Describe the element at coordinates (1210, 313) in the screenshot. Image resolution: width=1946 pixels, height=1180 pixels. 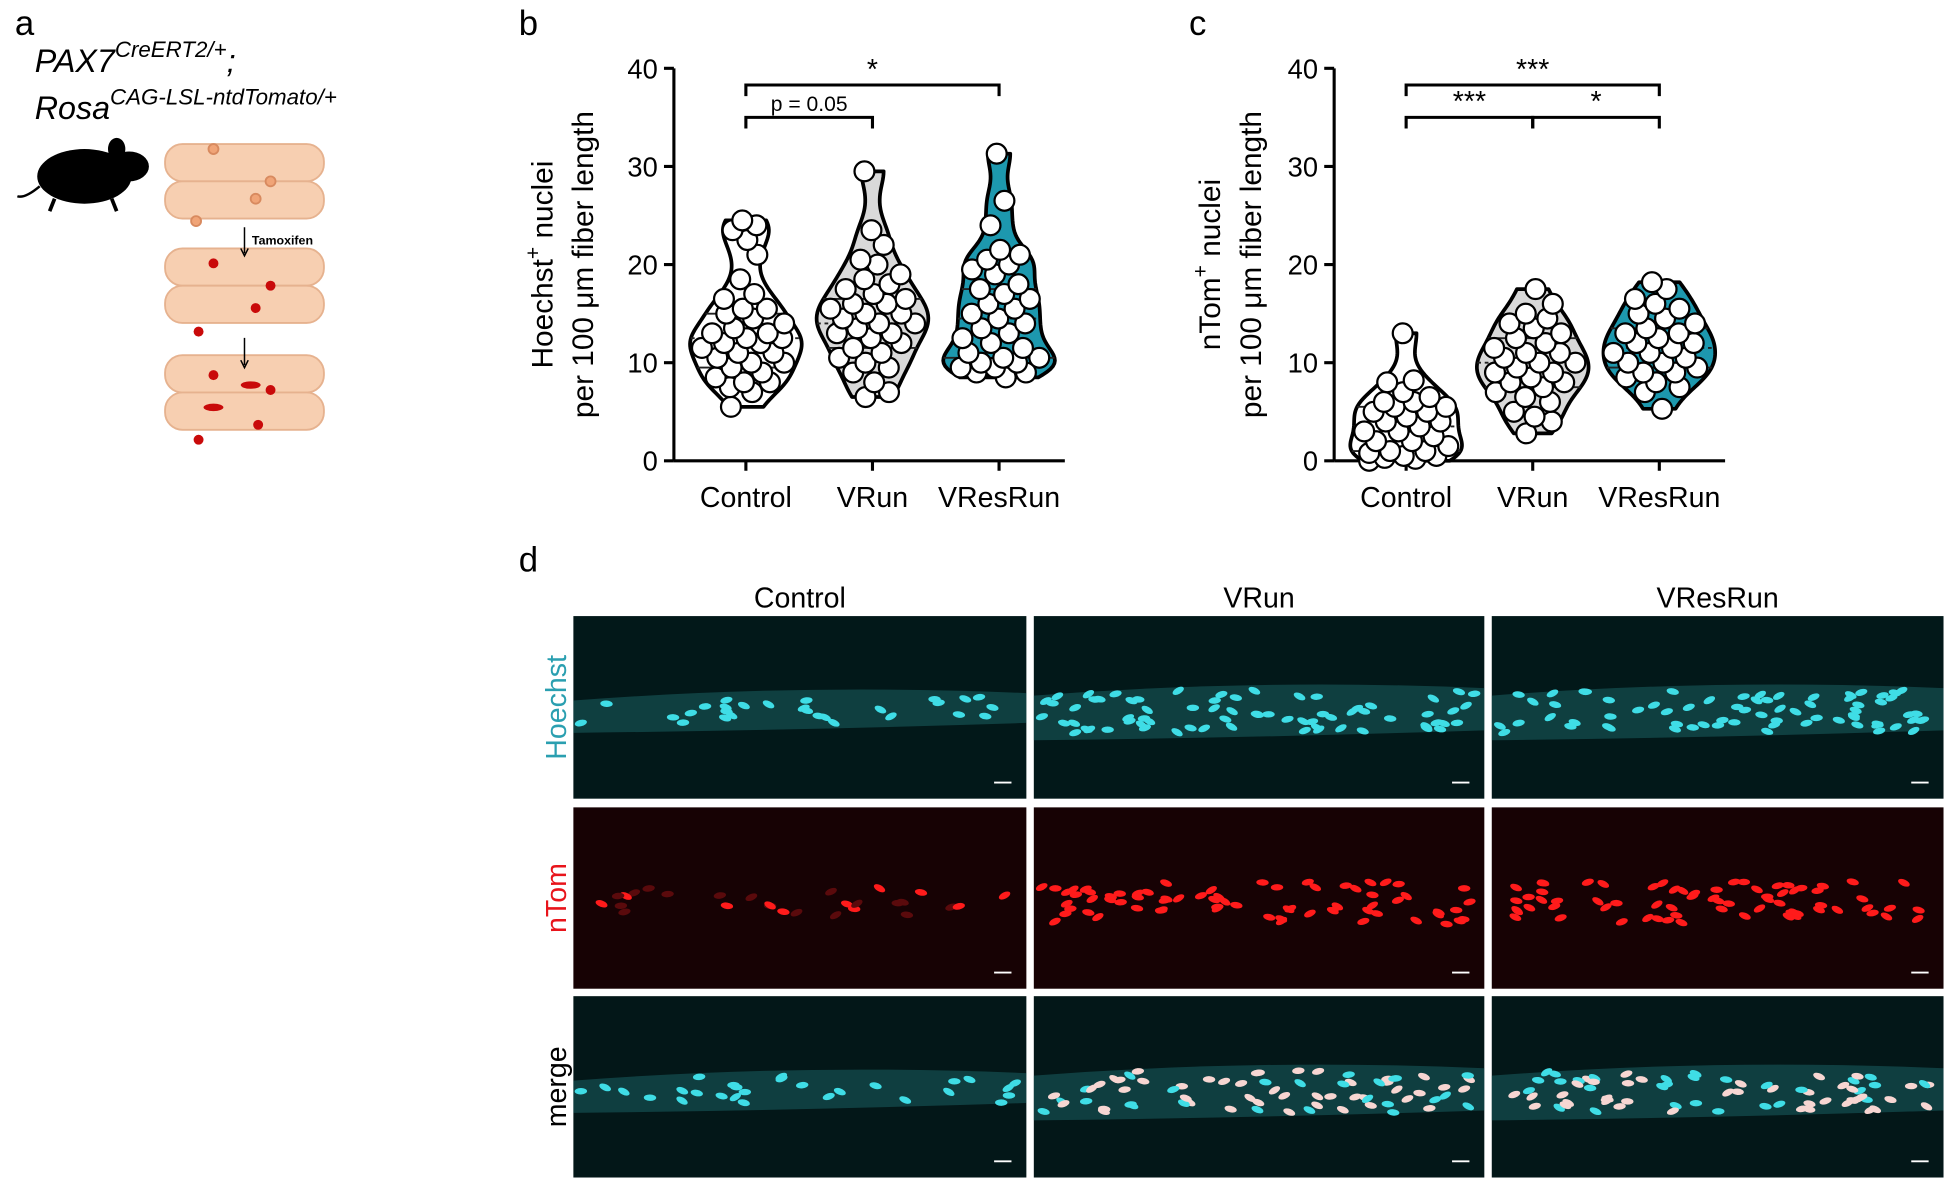
I see `label-part: nTom` at that location.